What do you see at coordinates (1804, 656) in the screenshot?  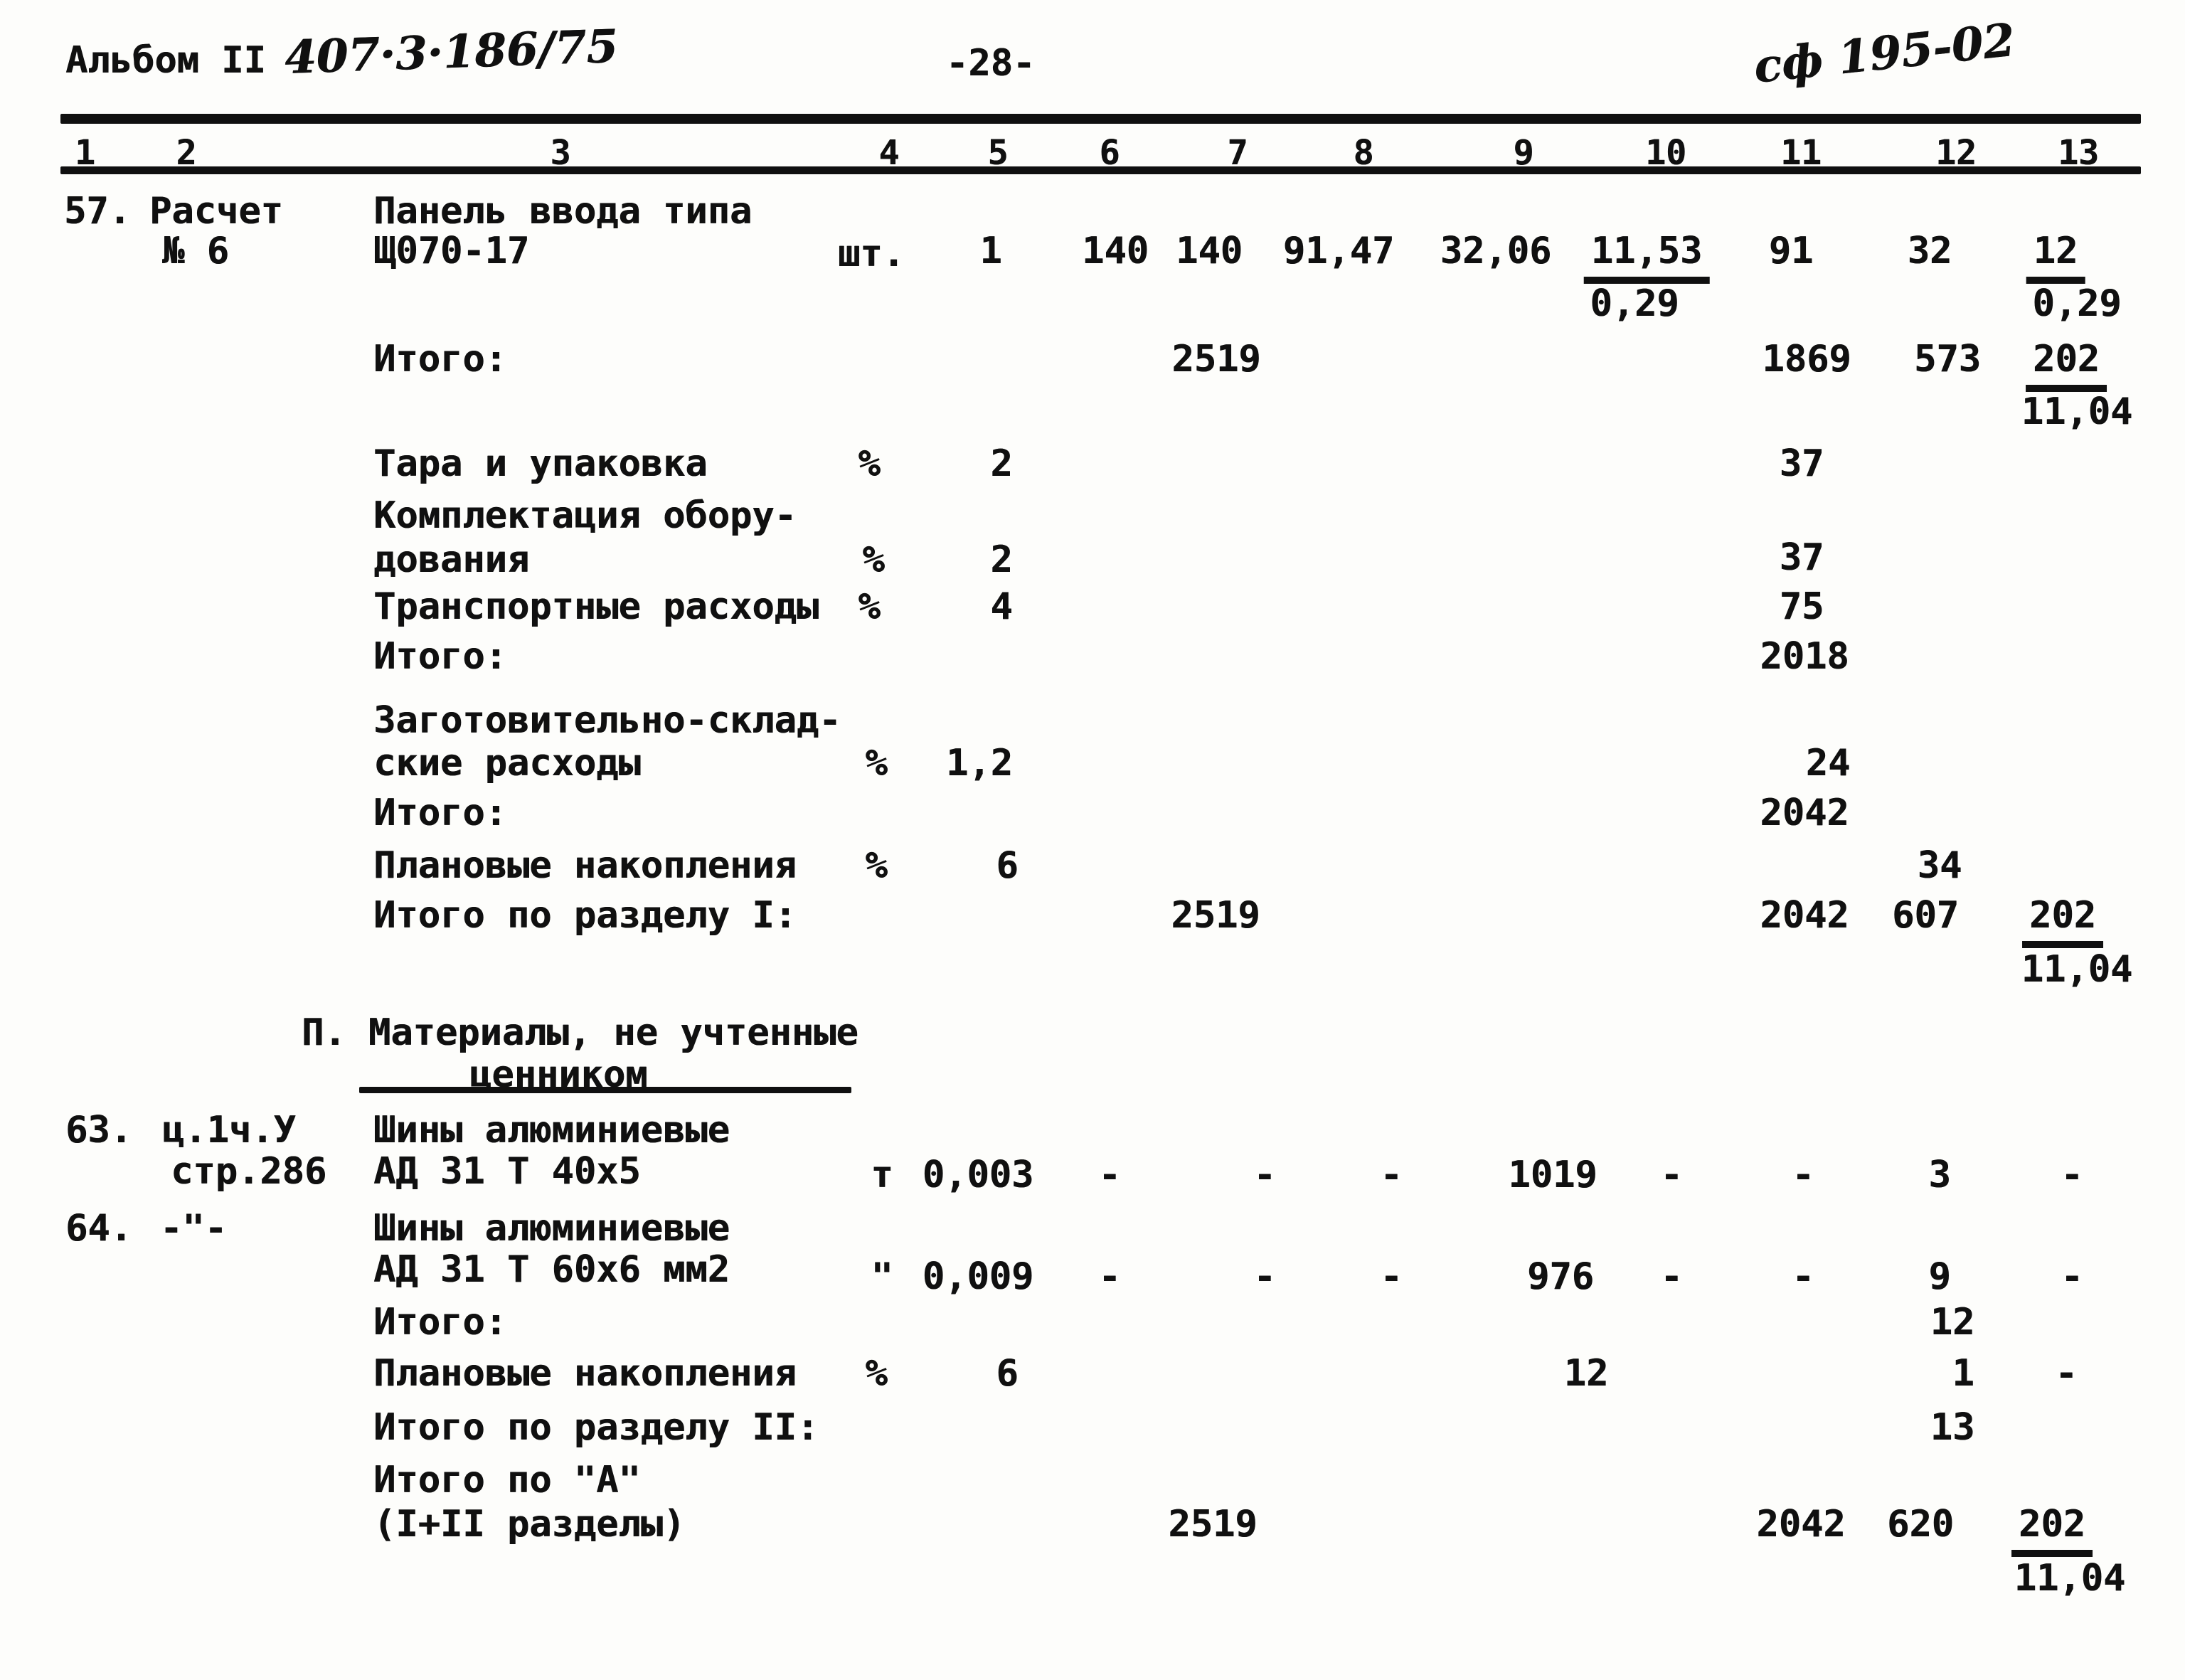 I see `subtotal2-col11: 2018` at bounding box center [1804, 656].